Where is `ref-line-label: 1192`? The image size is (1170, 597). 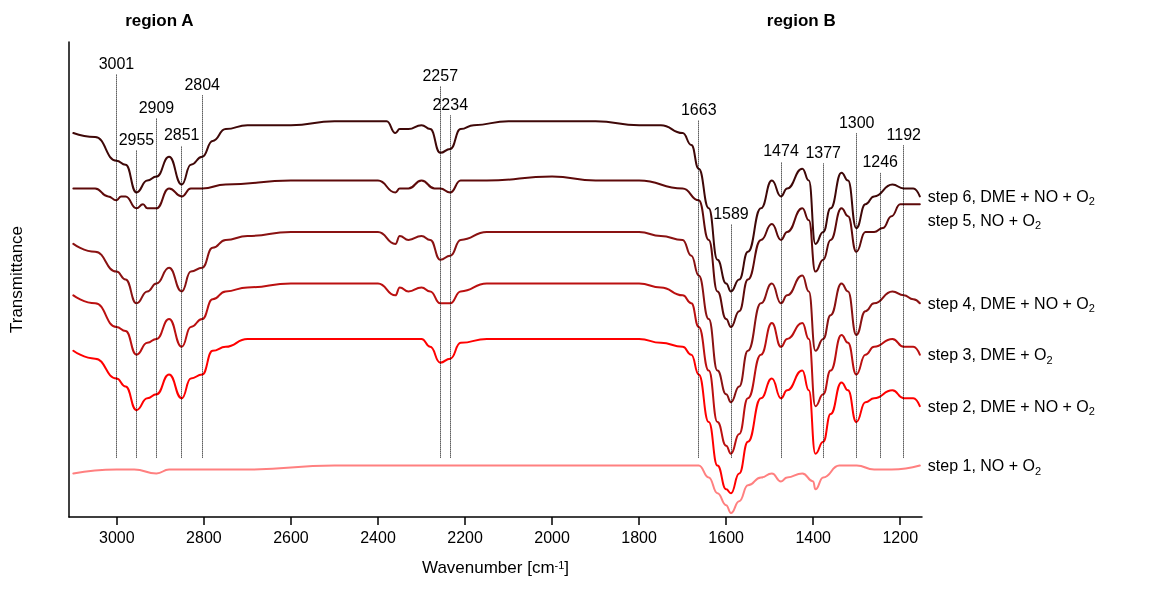 ref-line-label: 1192 is located at coordinates (904, 134).